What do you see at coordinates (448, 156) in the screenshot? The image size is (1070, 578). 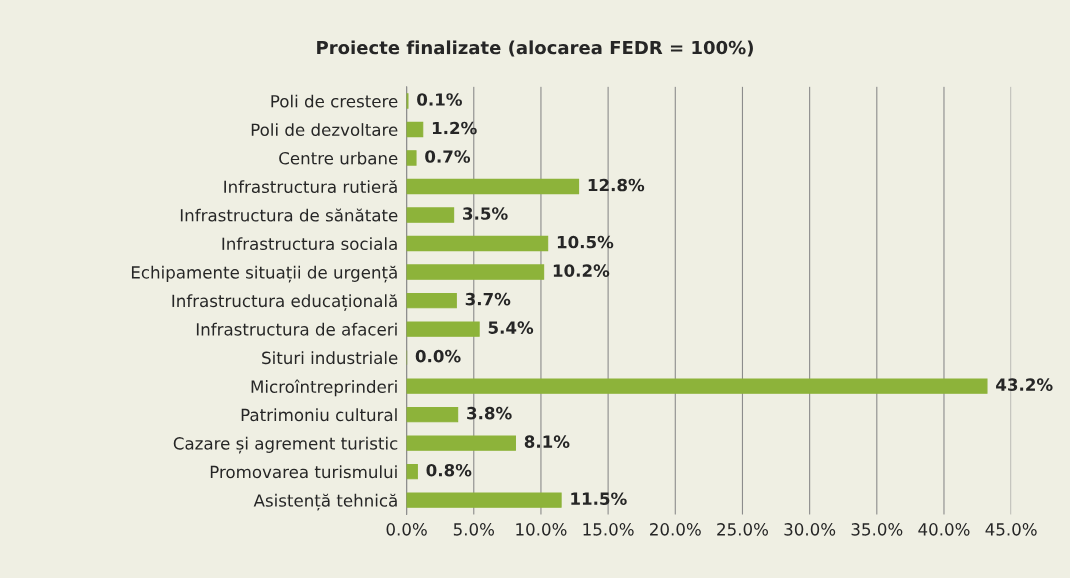 I see `data-label: 0.7%` at bounding box center [448, 156].